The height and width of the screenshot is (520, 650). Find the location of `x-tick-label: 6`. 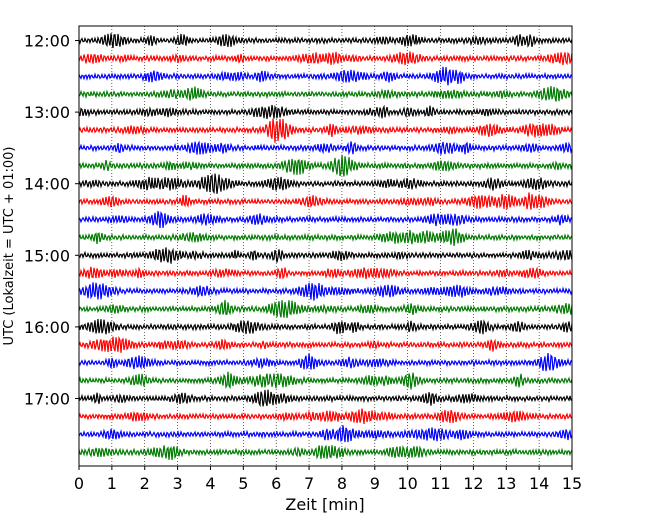

x-tick-label: 6 is located at coordinates (276, 483).